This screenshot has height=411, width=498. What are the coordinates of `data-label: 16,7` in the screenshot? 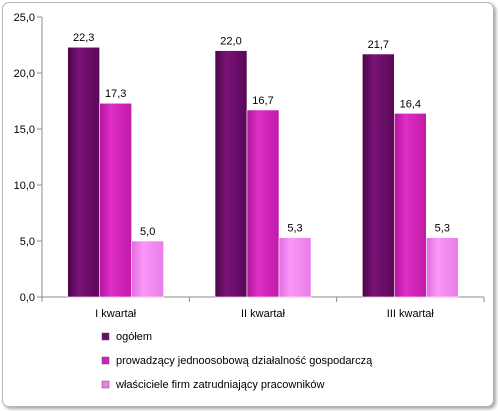 It's located at (262, 101).